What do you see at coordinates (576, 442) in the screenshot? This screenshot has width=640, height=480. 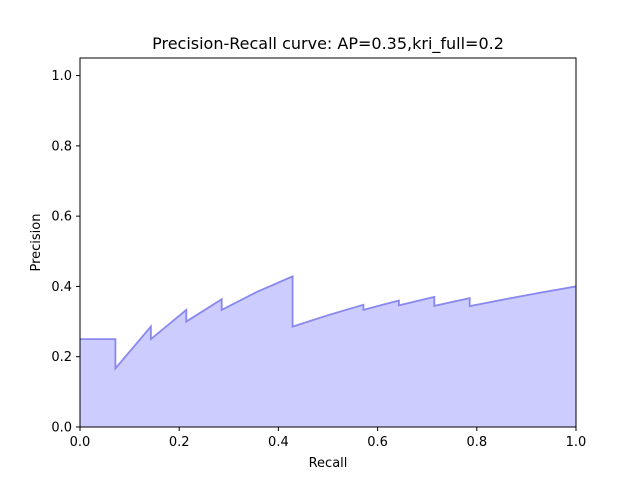 I see `x-tick-label: 1.0` at bounding box center [576, 442].